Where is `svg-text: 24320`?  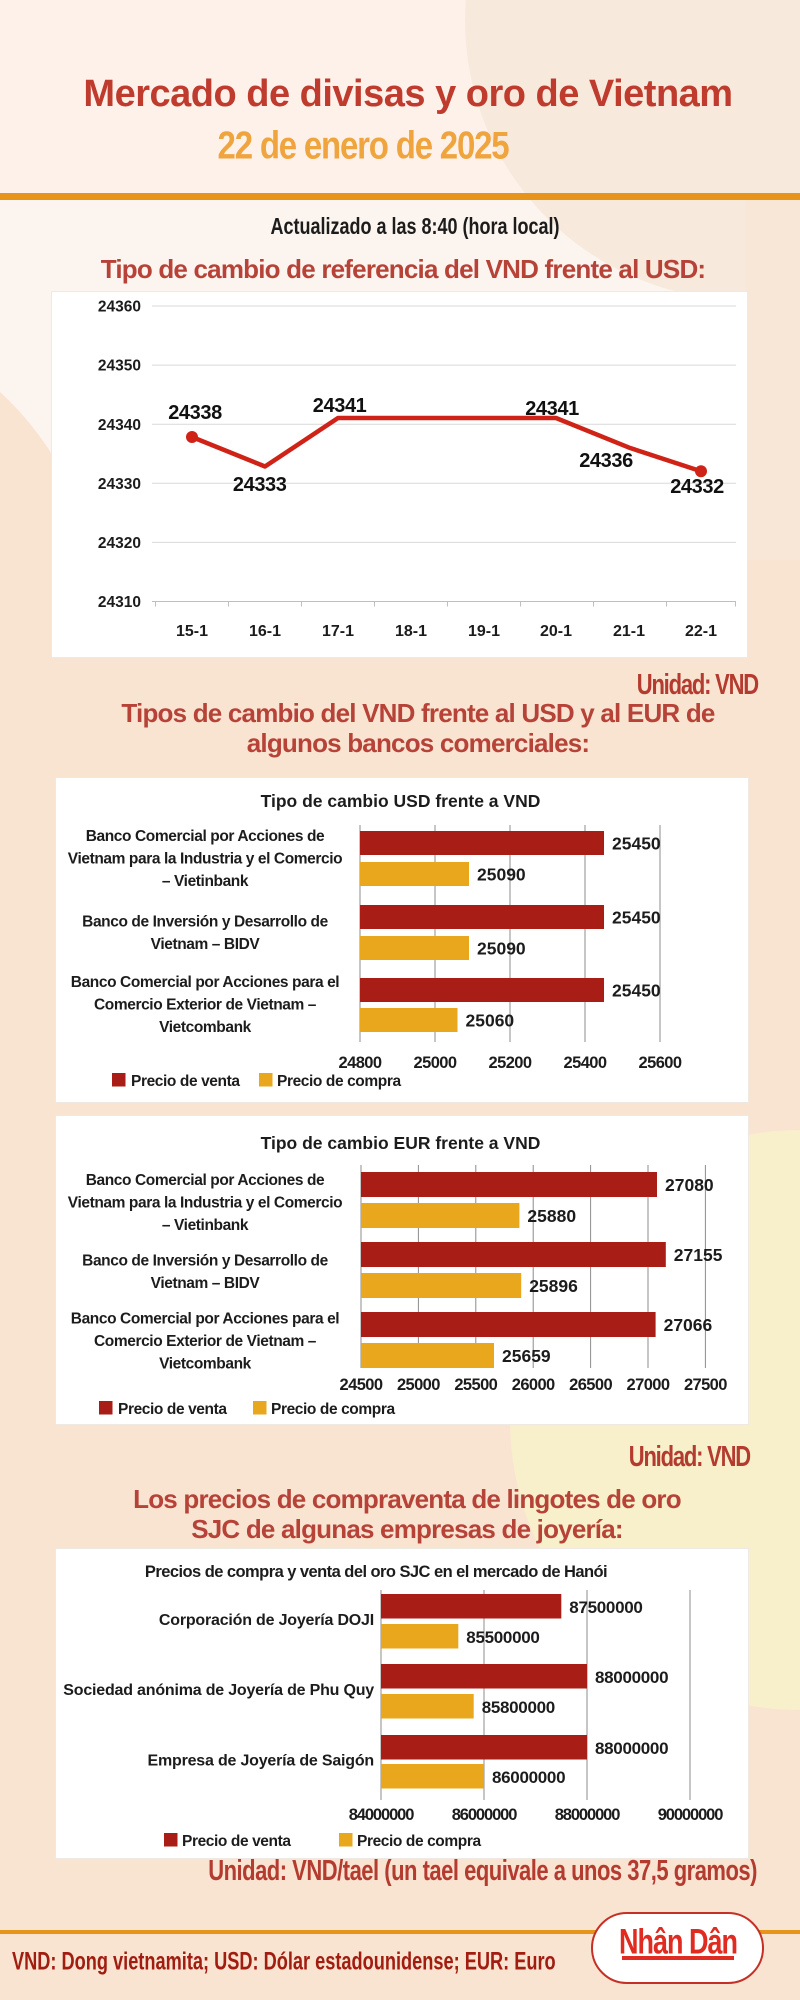 svg-text: 24320 is located at coordinates (119, 543).